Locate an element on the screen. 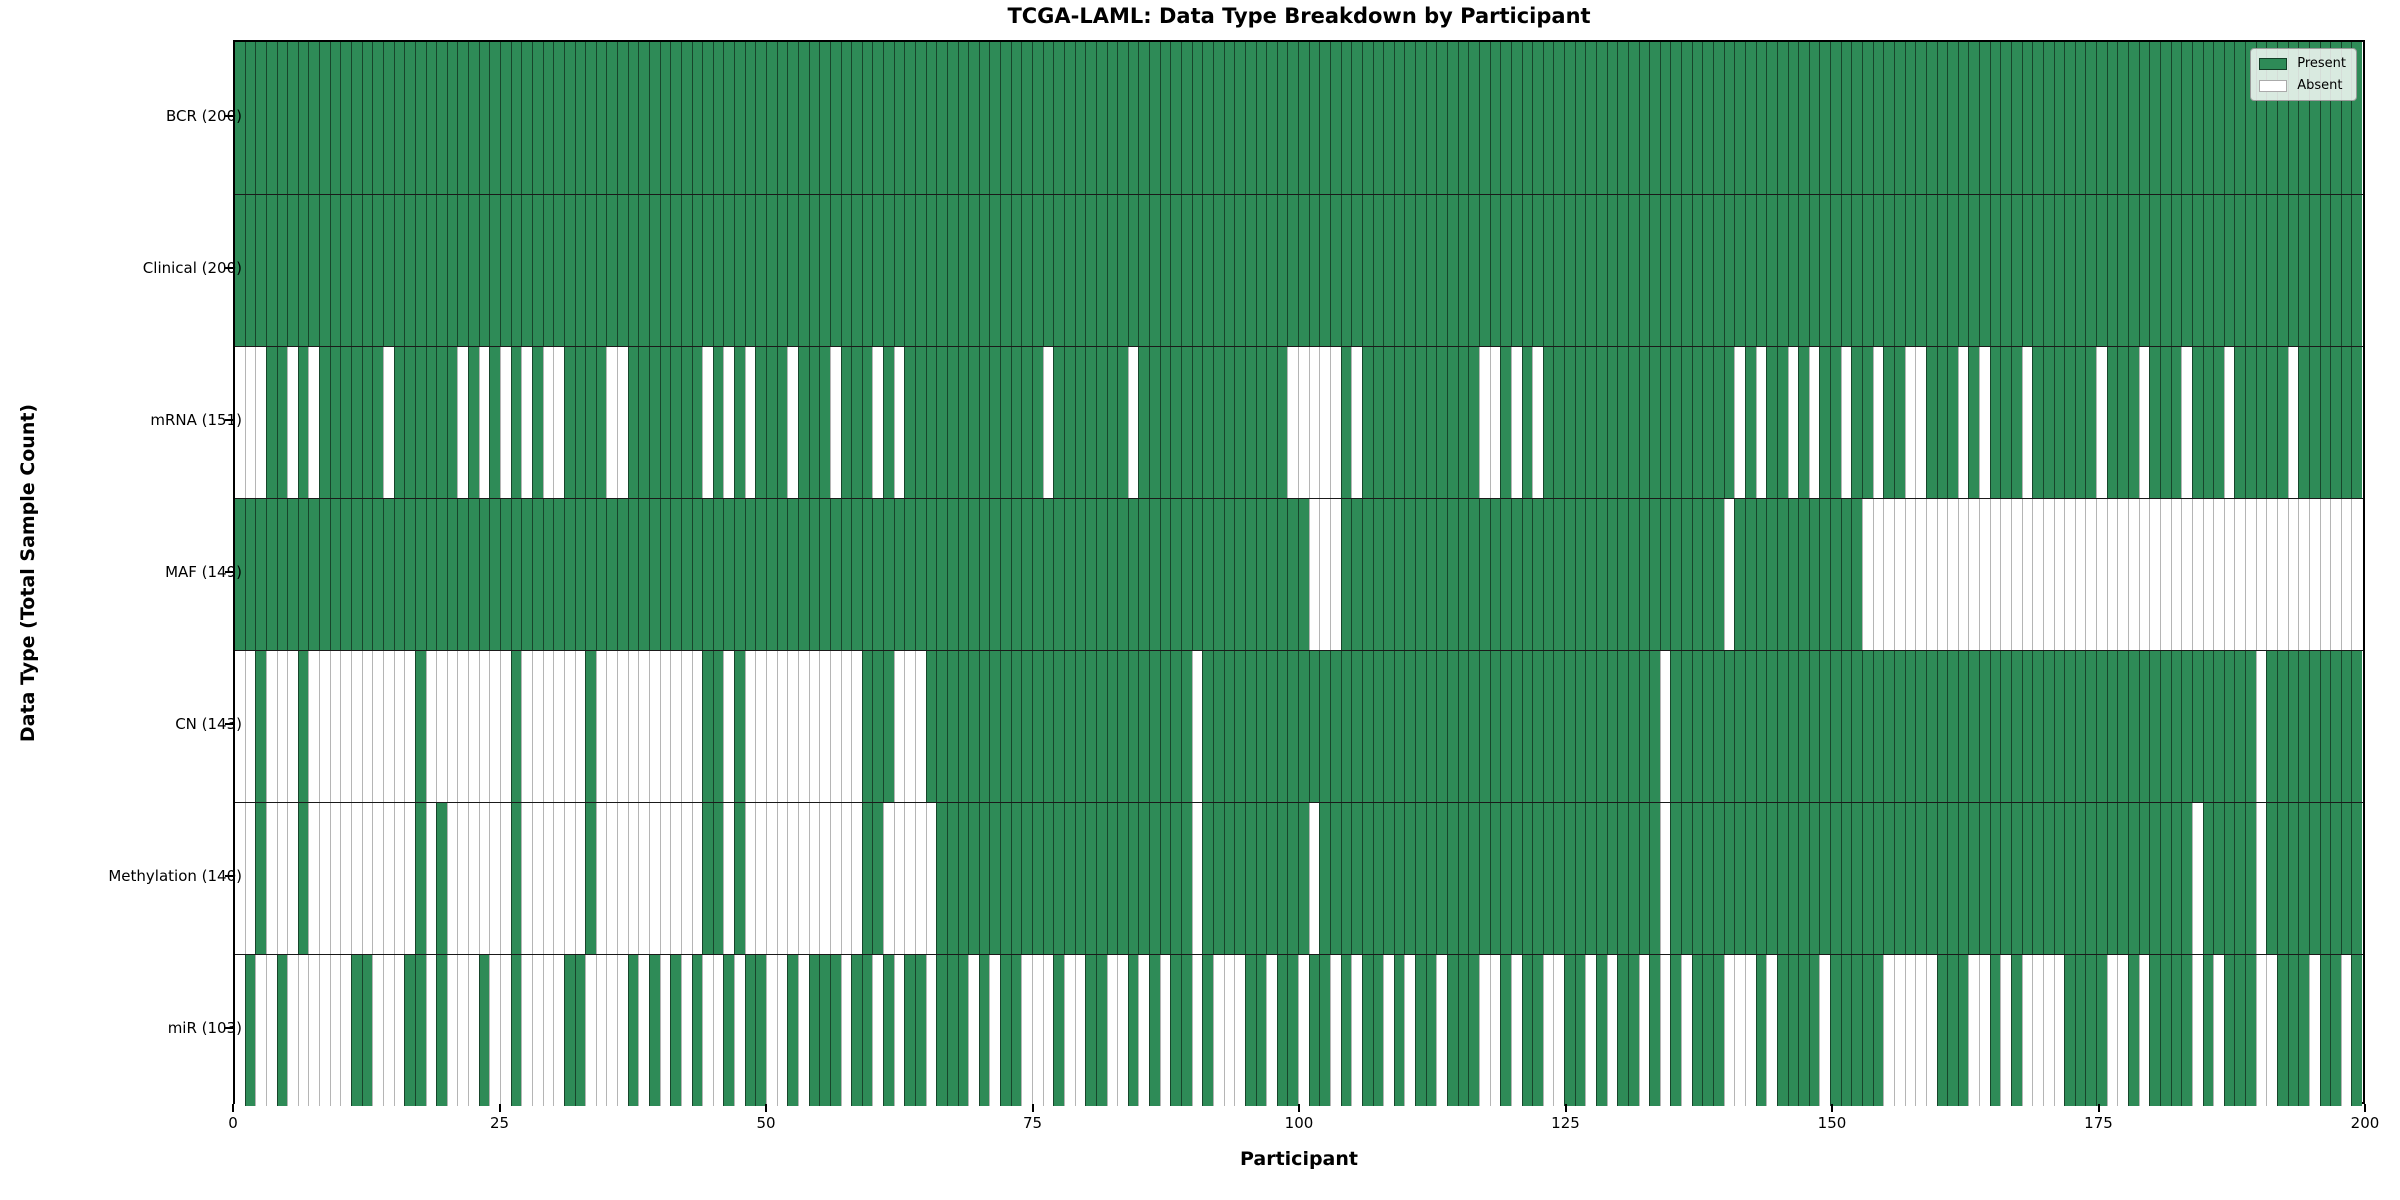 This screenshot has width=2400, height=1200. cell-mRNA-p9 is located at coordinates (335, 422).